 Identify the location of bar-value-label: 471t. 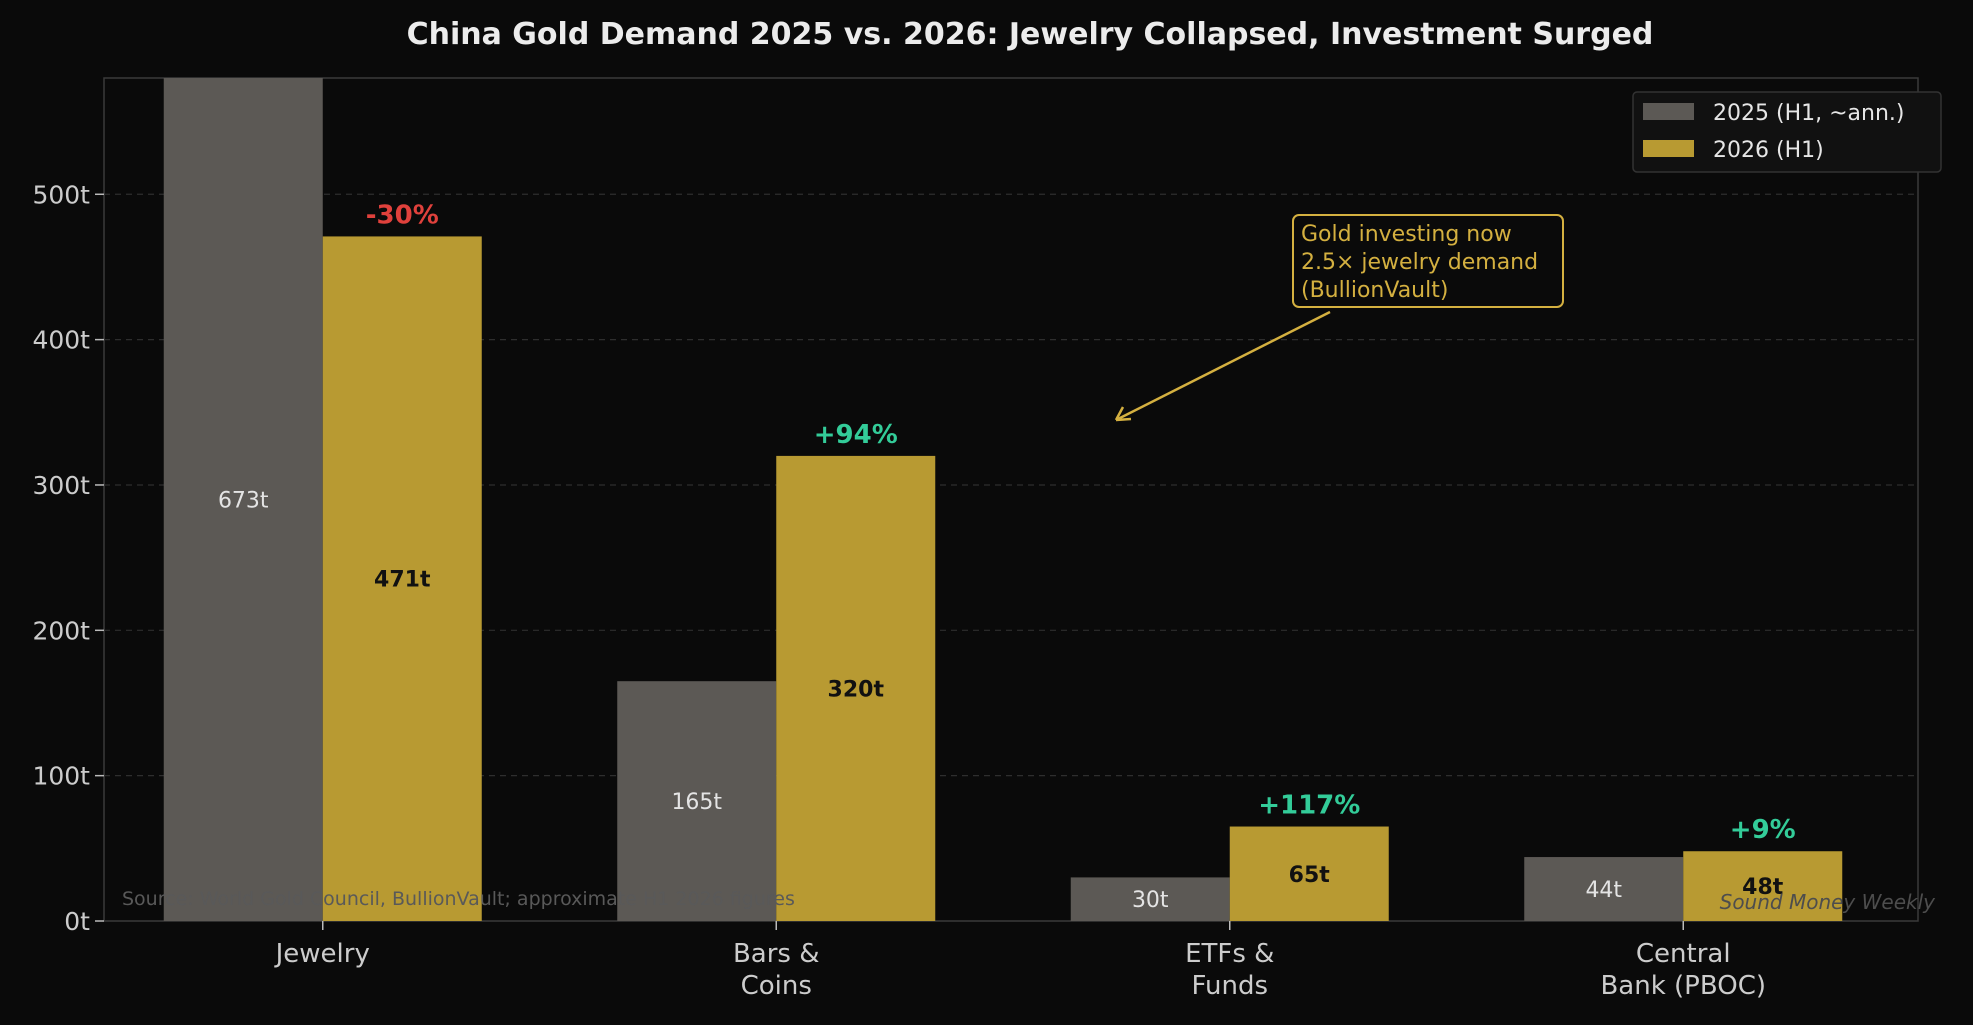
(402, 580).